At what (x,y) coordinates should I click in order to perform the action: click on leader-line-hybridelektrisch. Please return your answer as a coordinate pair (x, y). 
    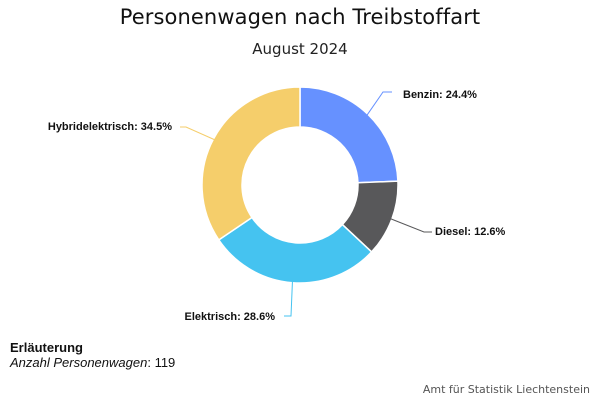
    Looking at the image, I should click on (198, 133).